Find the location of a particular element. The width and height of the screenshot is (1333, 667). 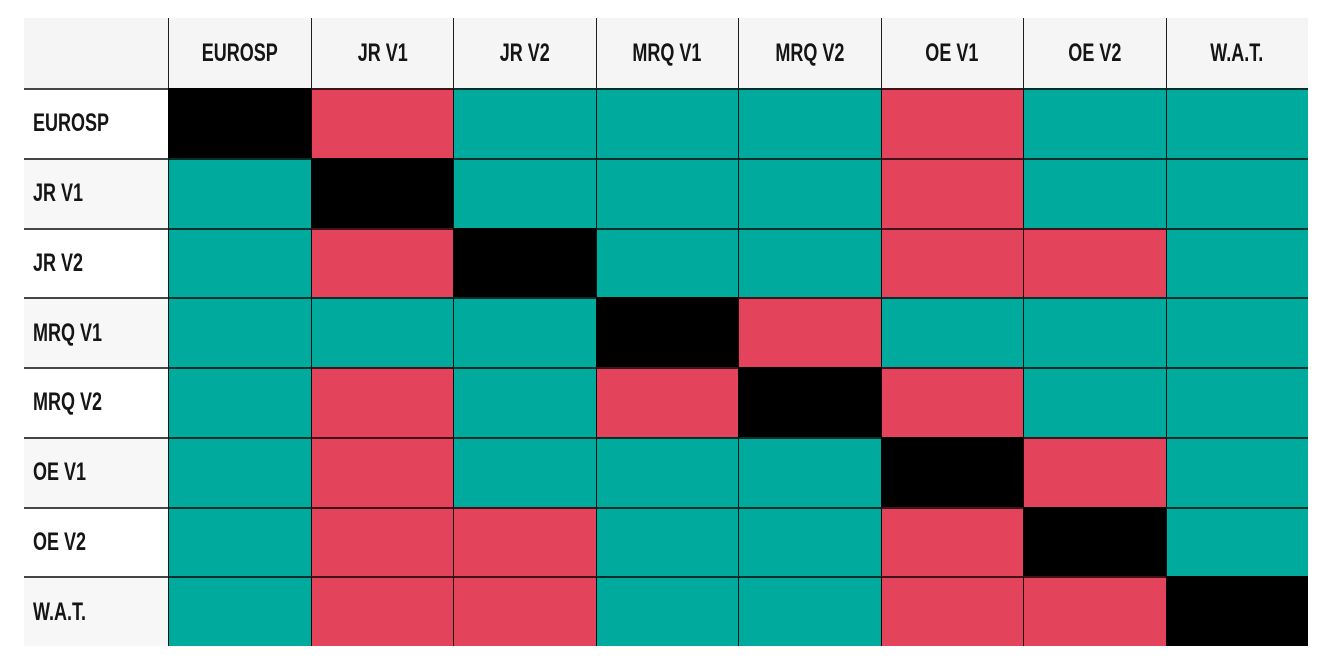

row-header-eurosp: EUROSP is located at coordinates (96, 123).